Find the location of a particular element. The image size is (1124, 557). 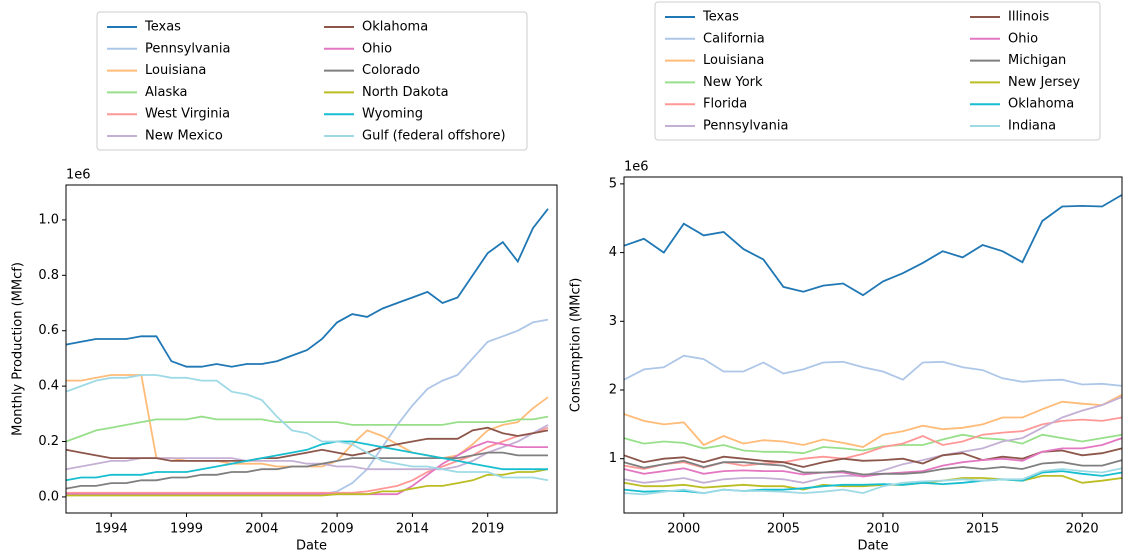

y-tick-label: 4 is located at coordinates (613, 252).